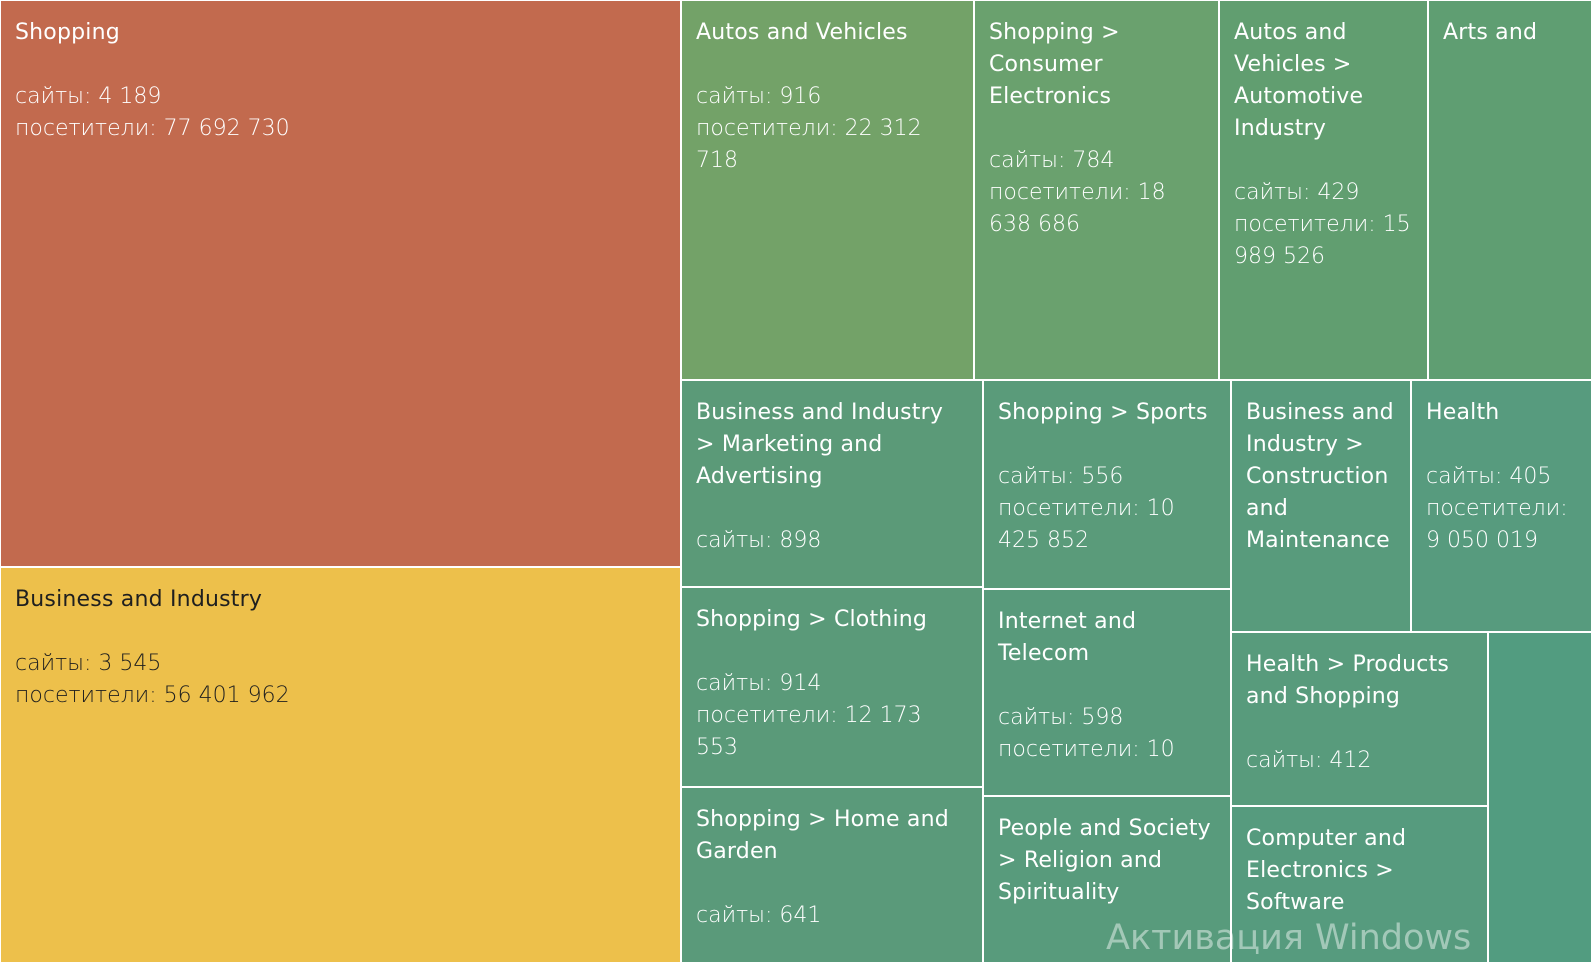  Describe the element at coordinates (1086, 524) in the screenshot. I see `tile-visitors: посетители: 10 425 852` at that location.